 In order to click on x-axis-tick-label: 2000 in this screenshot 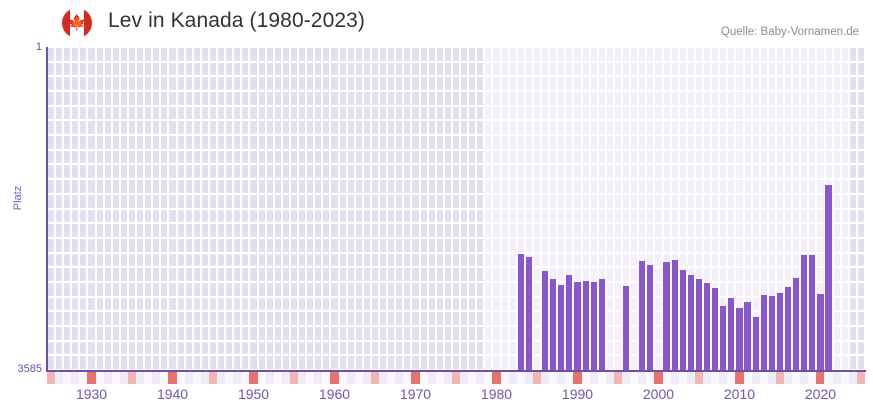, I will do `click(658, 394)`.